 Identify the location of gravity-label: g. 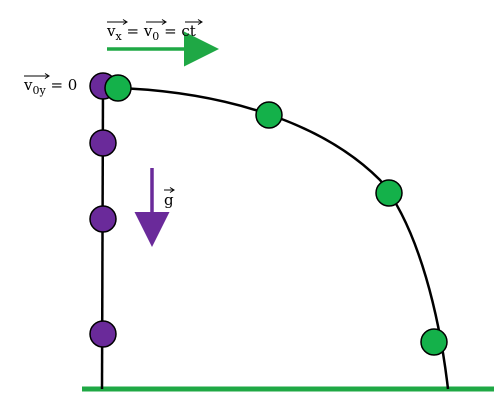
(169, 198).